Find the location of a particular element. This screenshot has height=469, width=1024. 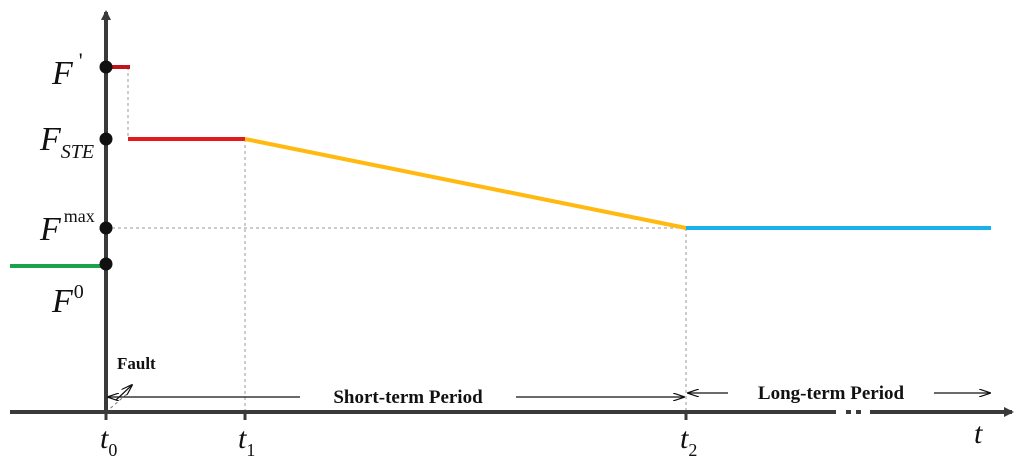

marker-f-ste is located at coordinates (106, 139).